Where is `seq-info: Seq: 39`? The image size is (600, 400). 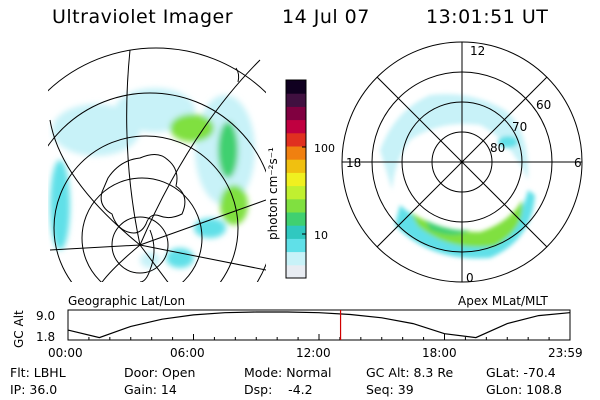 seq-info: Seq: 39 is located at coordinates (390, 389).